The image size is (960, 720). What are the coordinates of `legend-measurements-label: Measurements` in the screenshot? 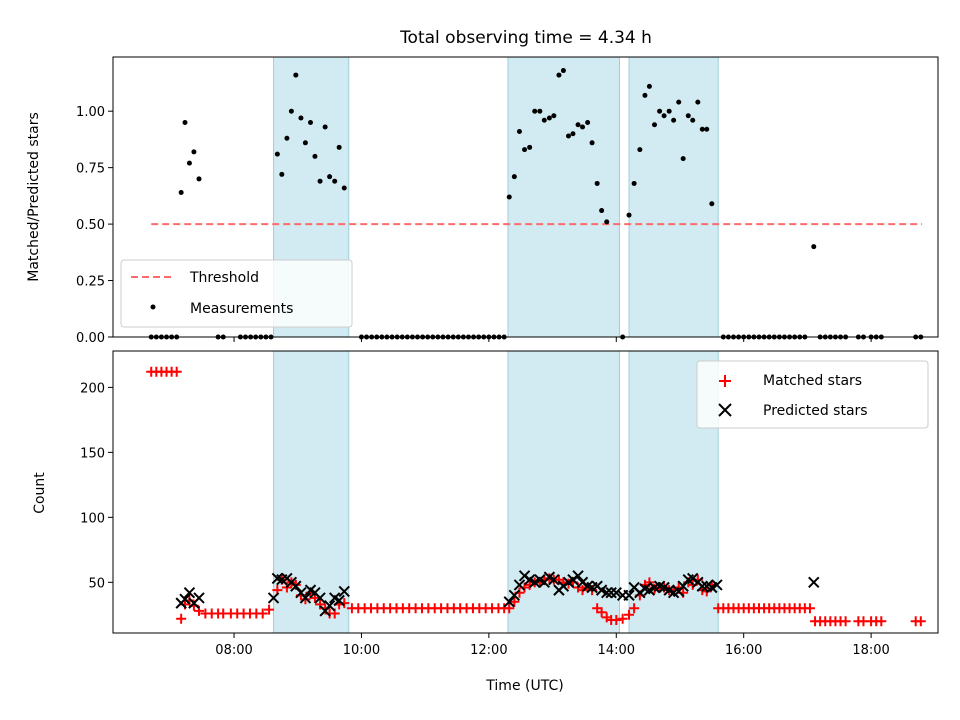 It's located at (241, 309).